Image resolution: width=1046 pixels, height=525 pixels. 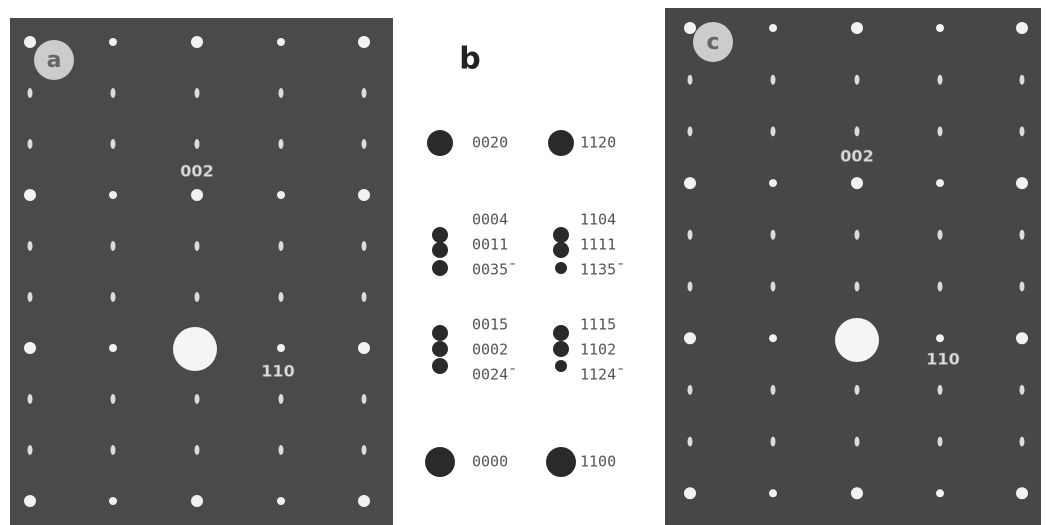 I want to click on index-label: 001̄5, so click(x=490, y=325).